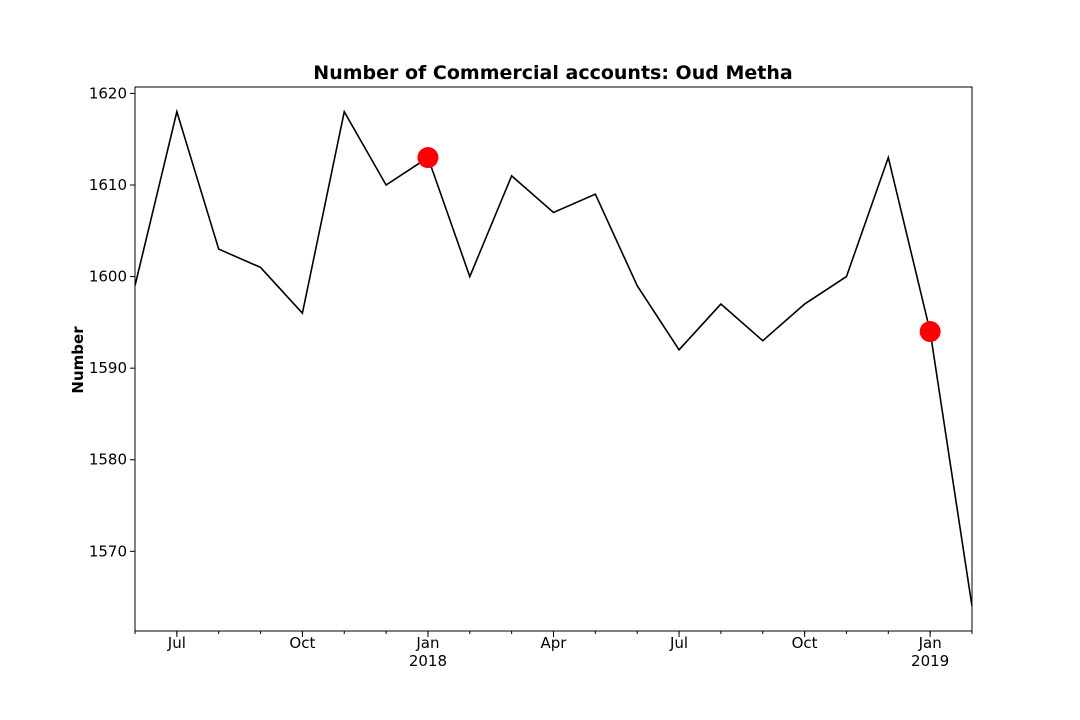  Describe the element at coordinates (108, 551) in the screenshot. I see `y-tick-label: 1570` at that location.